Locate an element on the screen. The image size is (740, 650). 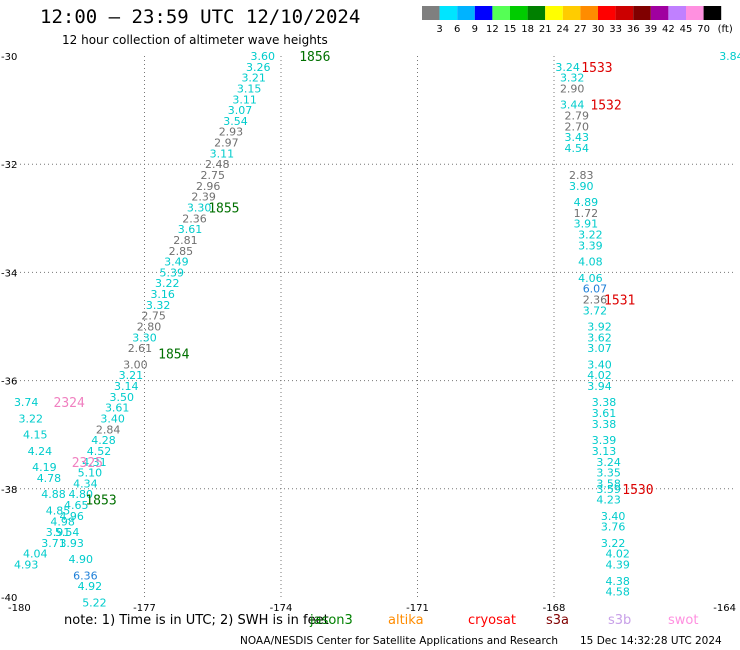
wave-height-value: 2.83 is located at coordinates (581, 175).